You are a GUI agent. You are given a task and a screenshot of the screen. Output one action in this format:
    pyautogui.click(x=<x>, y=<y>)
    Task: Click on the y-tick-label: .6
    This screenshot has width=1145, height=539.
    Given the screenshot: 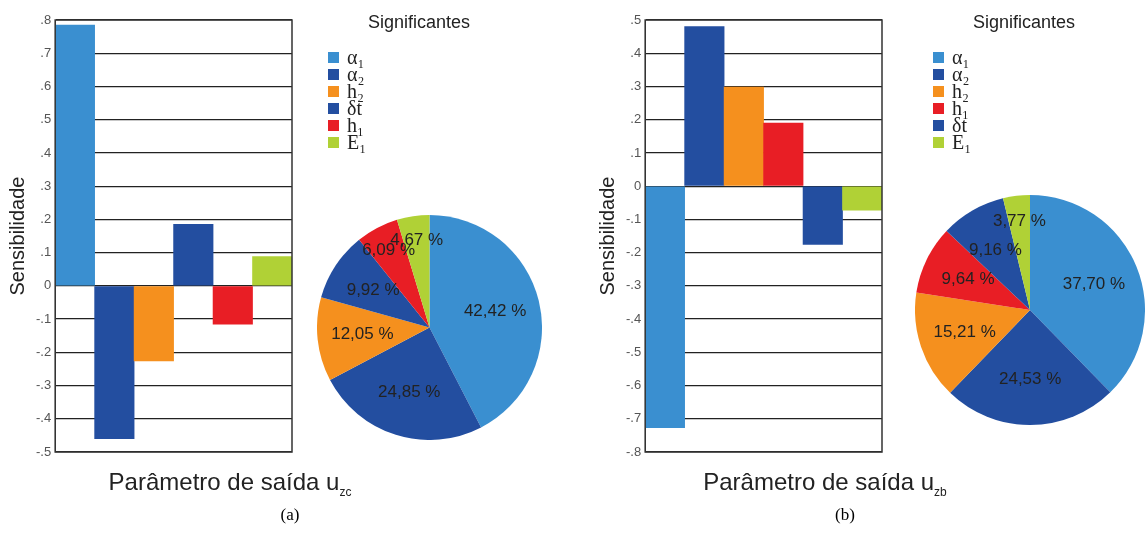 What is the action you would take?
    pyautogui.click(x=46, y=86)
    